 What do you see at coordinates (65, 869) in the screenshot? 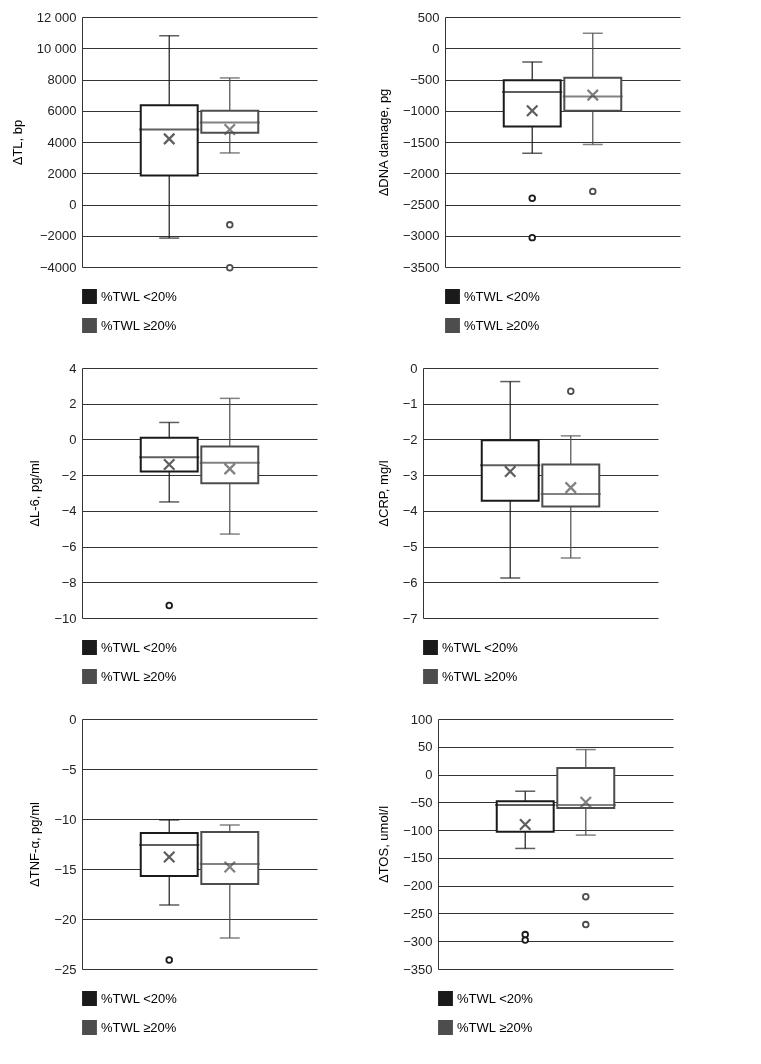
I see `y-tick-label: −15` at bounding box center [65, 869].